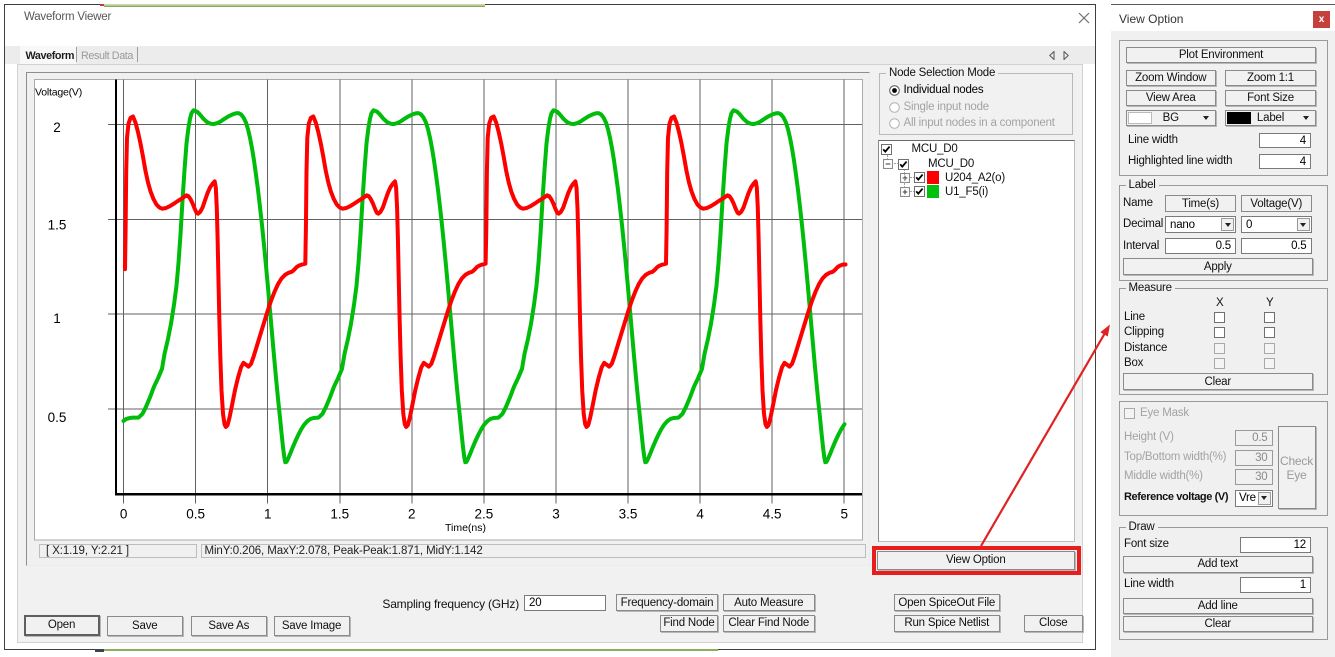  Describe the element at coordinates (627, 514) in the screenshot. I see `svg-text: 3.5` at that location.